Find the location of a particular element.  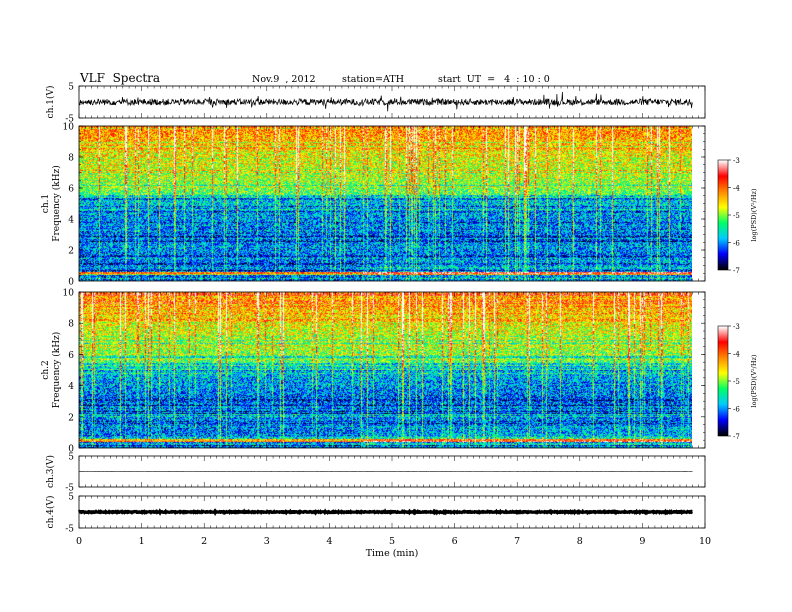

x-tick-label: 10 is located at coordinates (705, 541).